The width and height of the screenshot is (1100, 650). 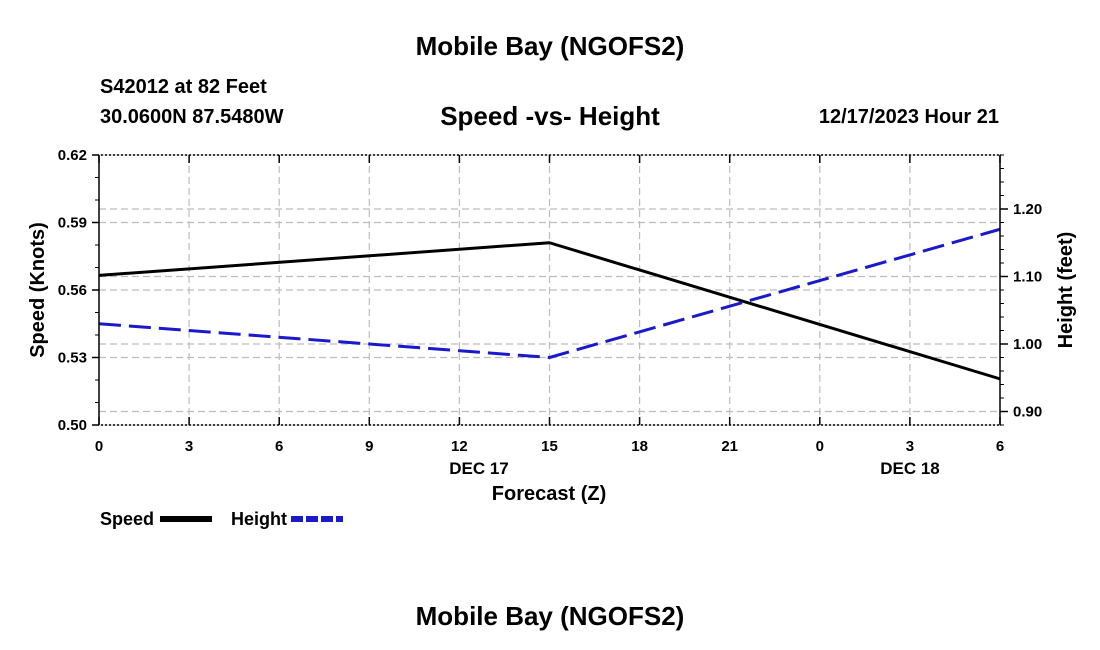 What do you see at coordinates (72, 358) in the screenshot?
I see `y-tick-label: 0.53` at bounding box center [72, 358].